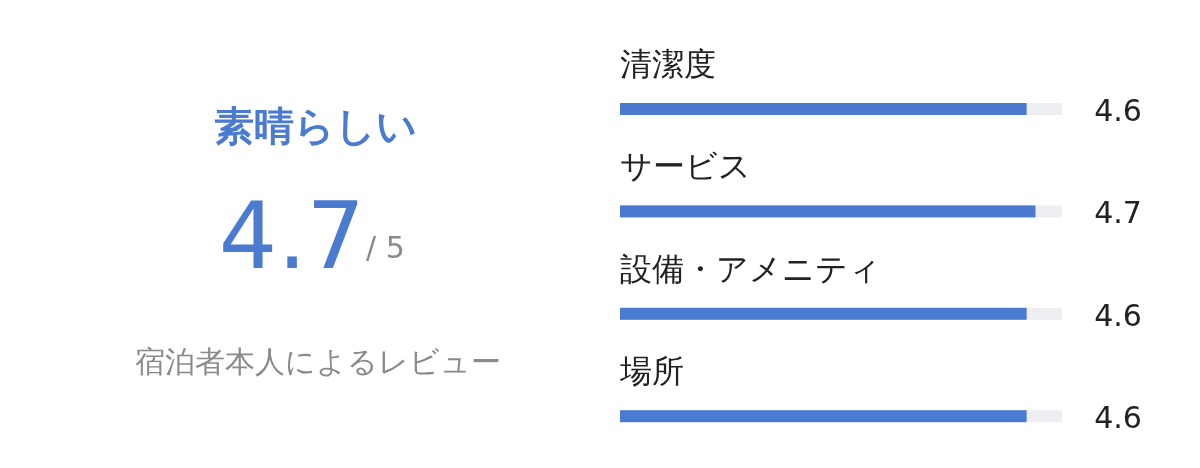  Describe the element at coordinates (1118, 213) in the screenshot. I see `data-label: 4.7` at that location.